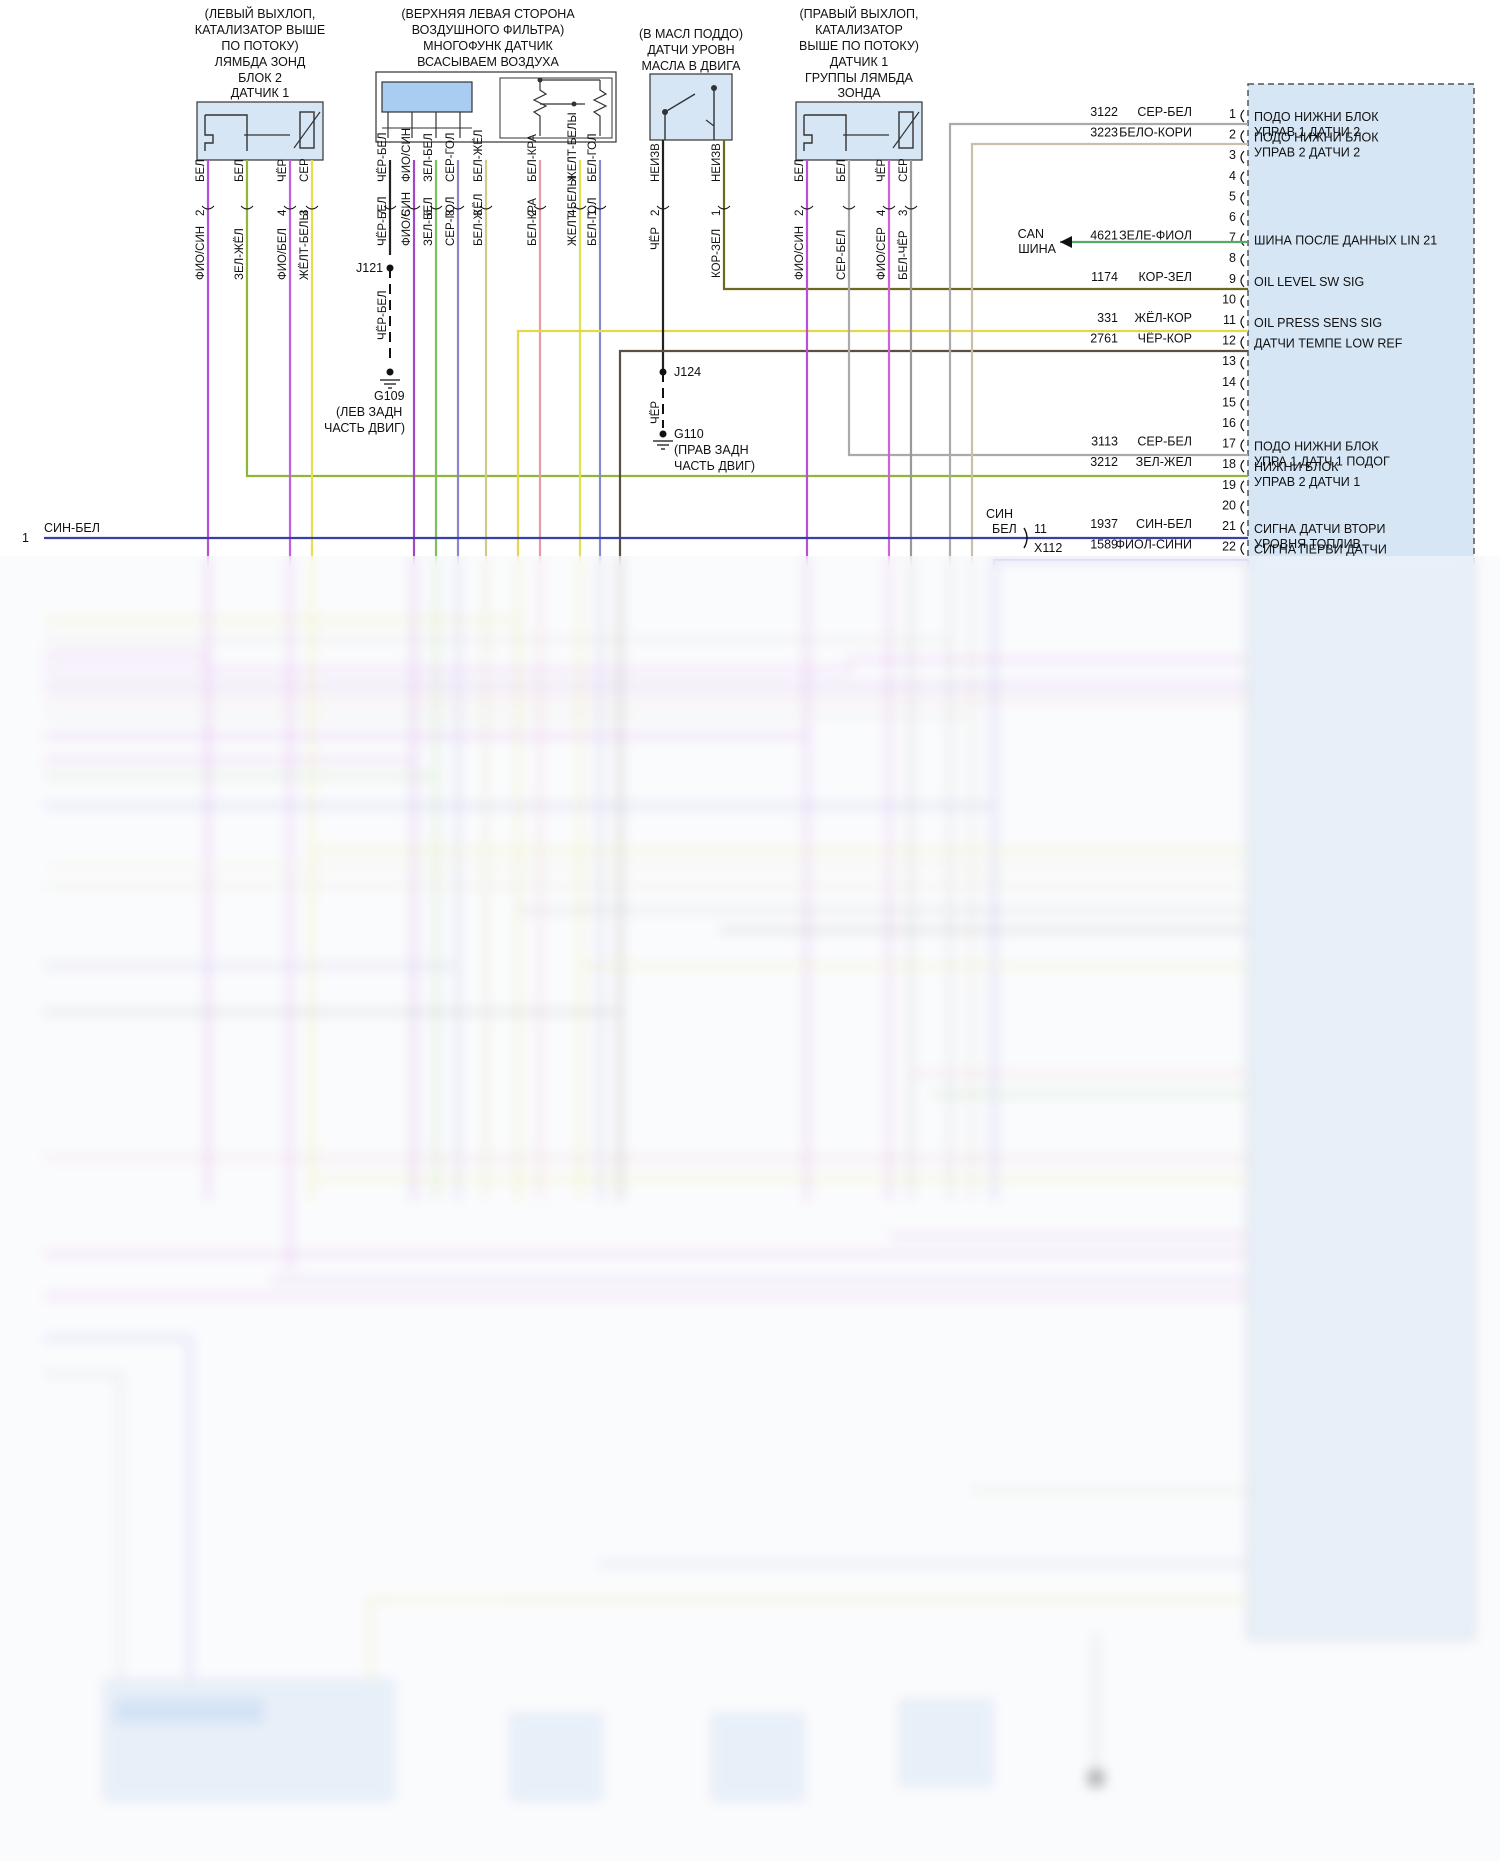 This screenshot has height=1861, width=1500. I want to click on thermistor-icon, so click(570, 108).